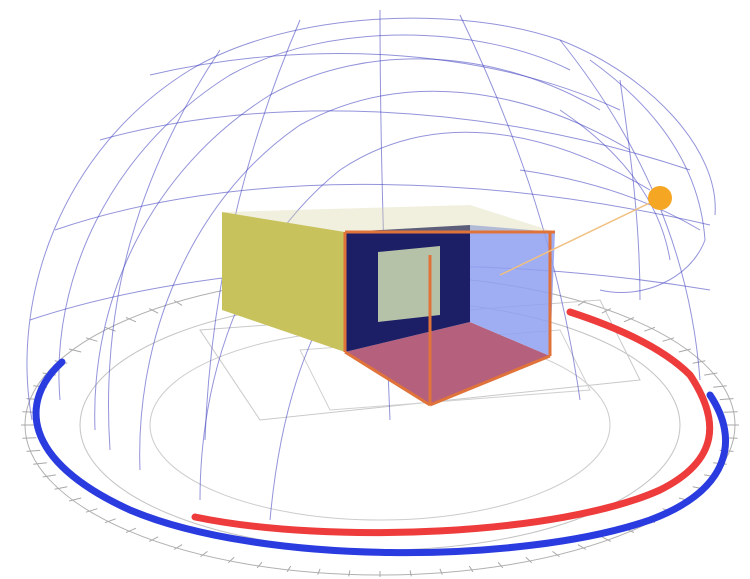 The height and width of the screenshot is (579, 750). Describe the element at coordinates (387, 378) in the screenshot. I see `room-edge-floor-front` at that location.